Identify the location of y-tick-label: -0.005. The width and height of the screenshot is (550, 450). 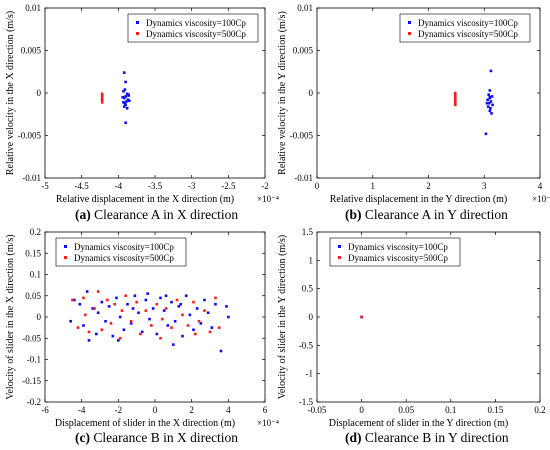
(302, 136).